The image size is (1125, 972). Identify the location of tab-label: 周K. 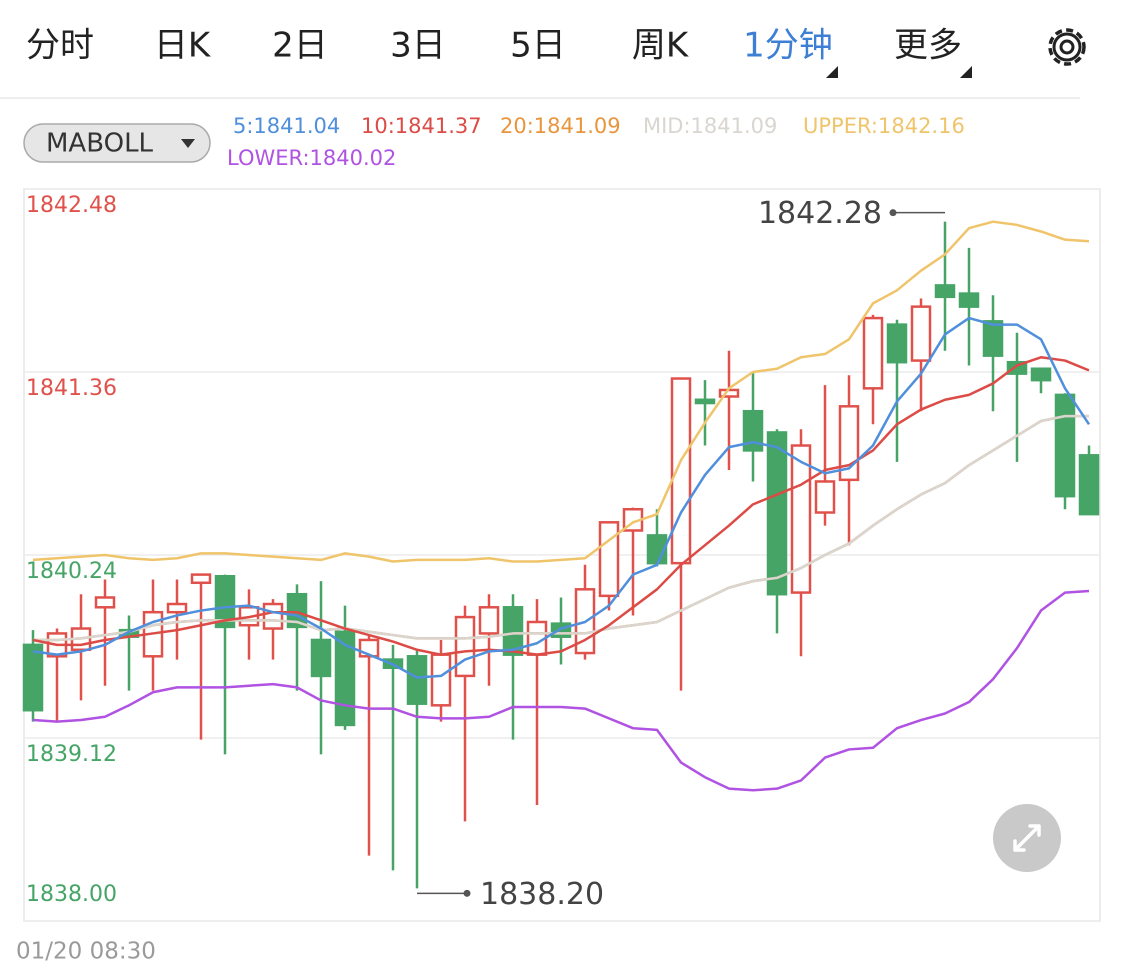
(661, 46).